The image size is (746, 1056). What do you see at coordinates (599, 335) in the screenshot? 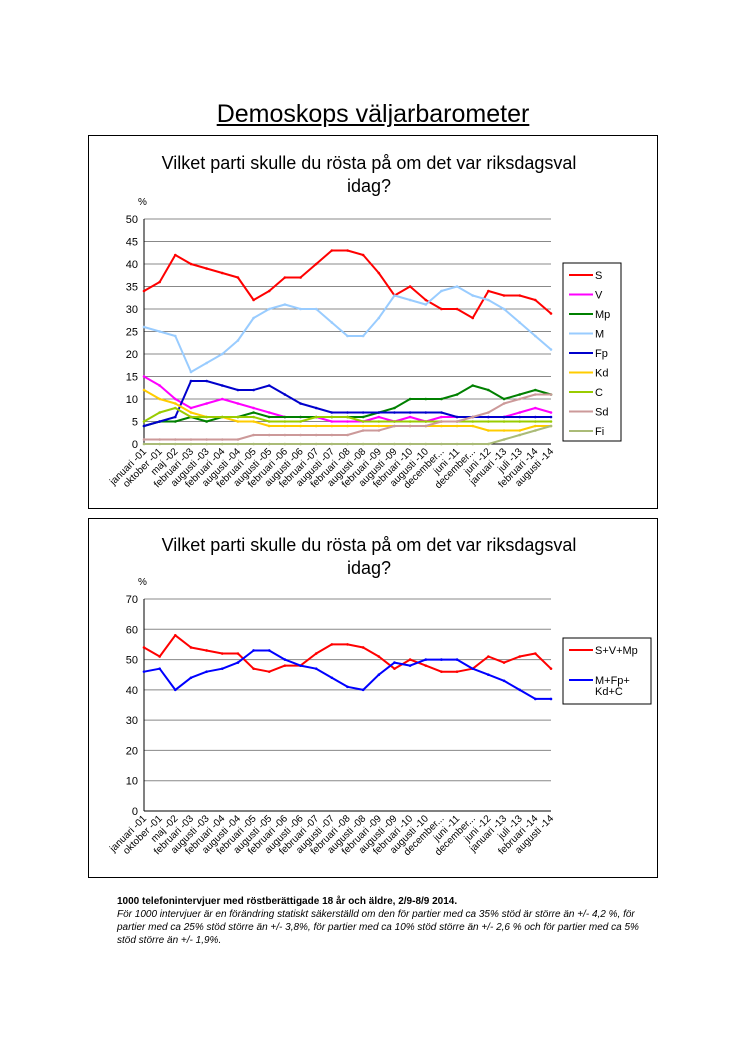
I see `legend-label: M` at bounding box center [599, 335].